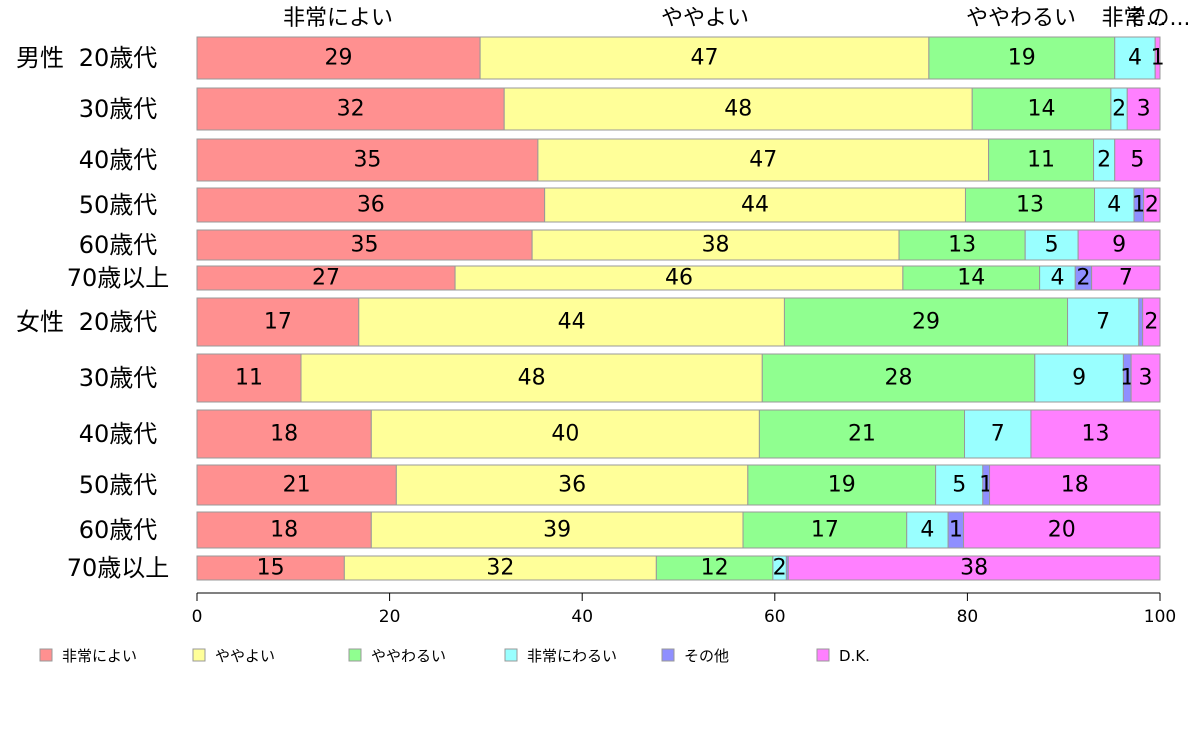  I want to click on data-label: 19, so click(842, 485).